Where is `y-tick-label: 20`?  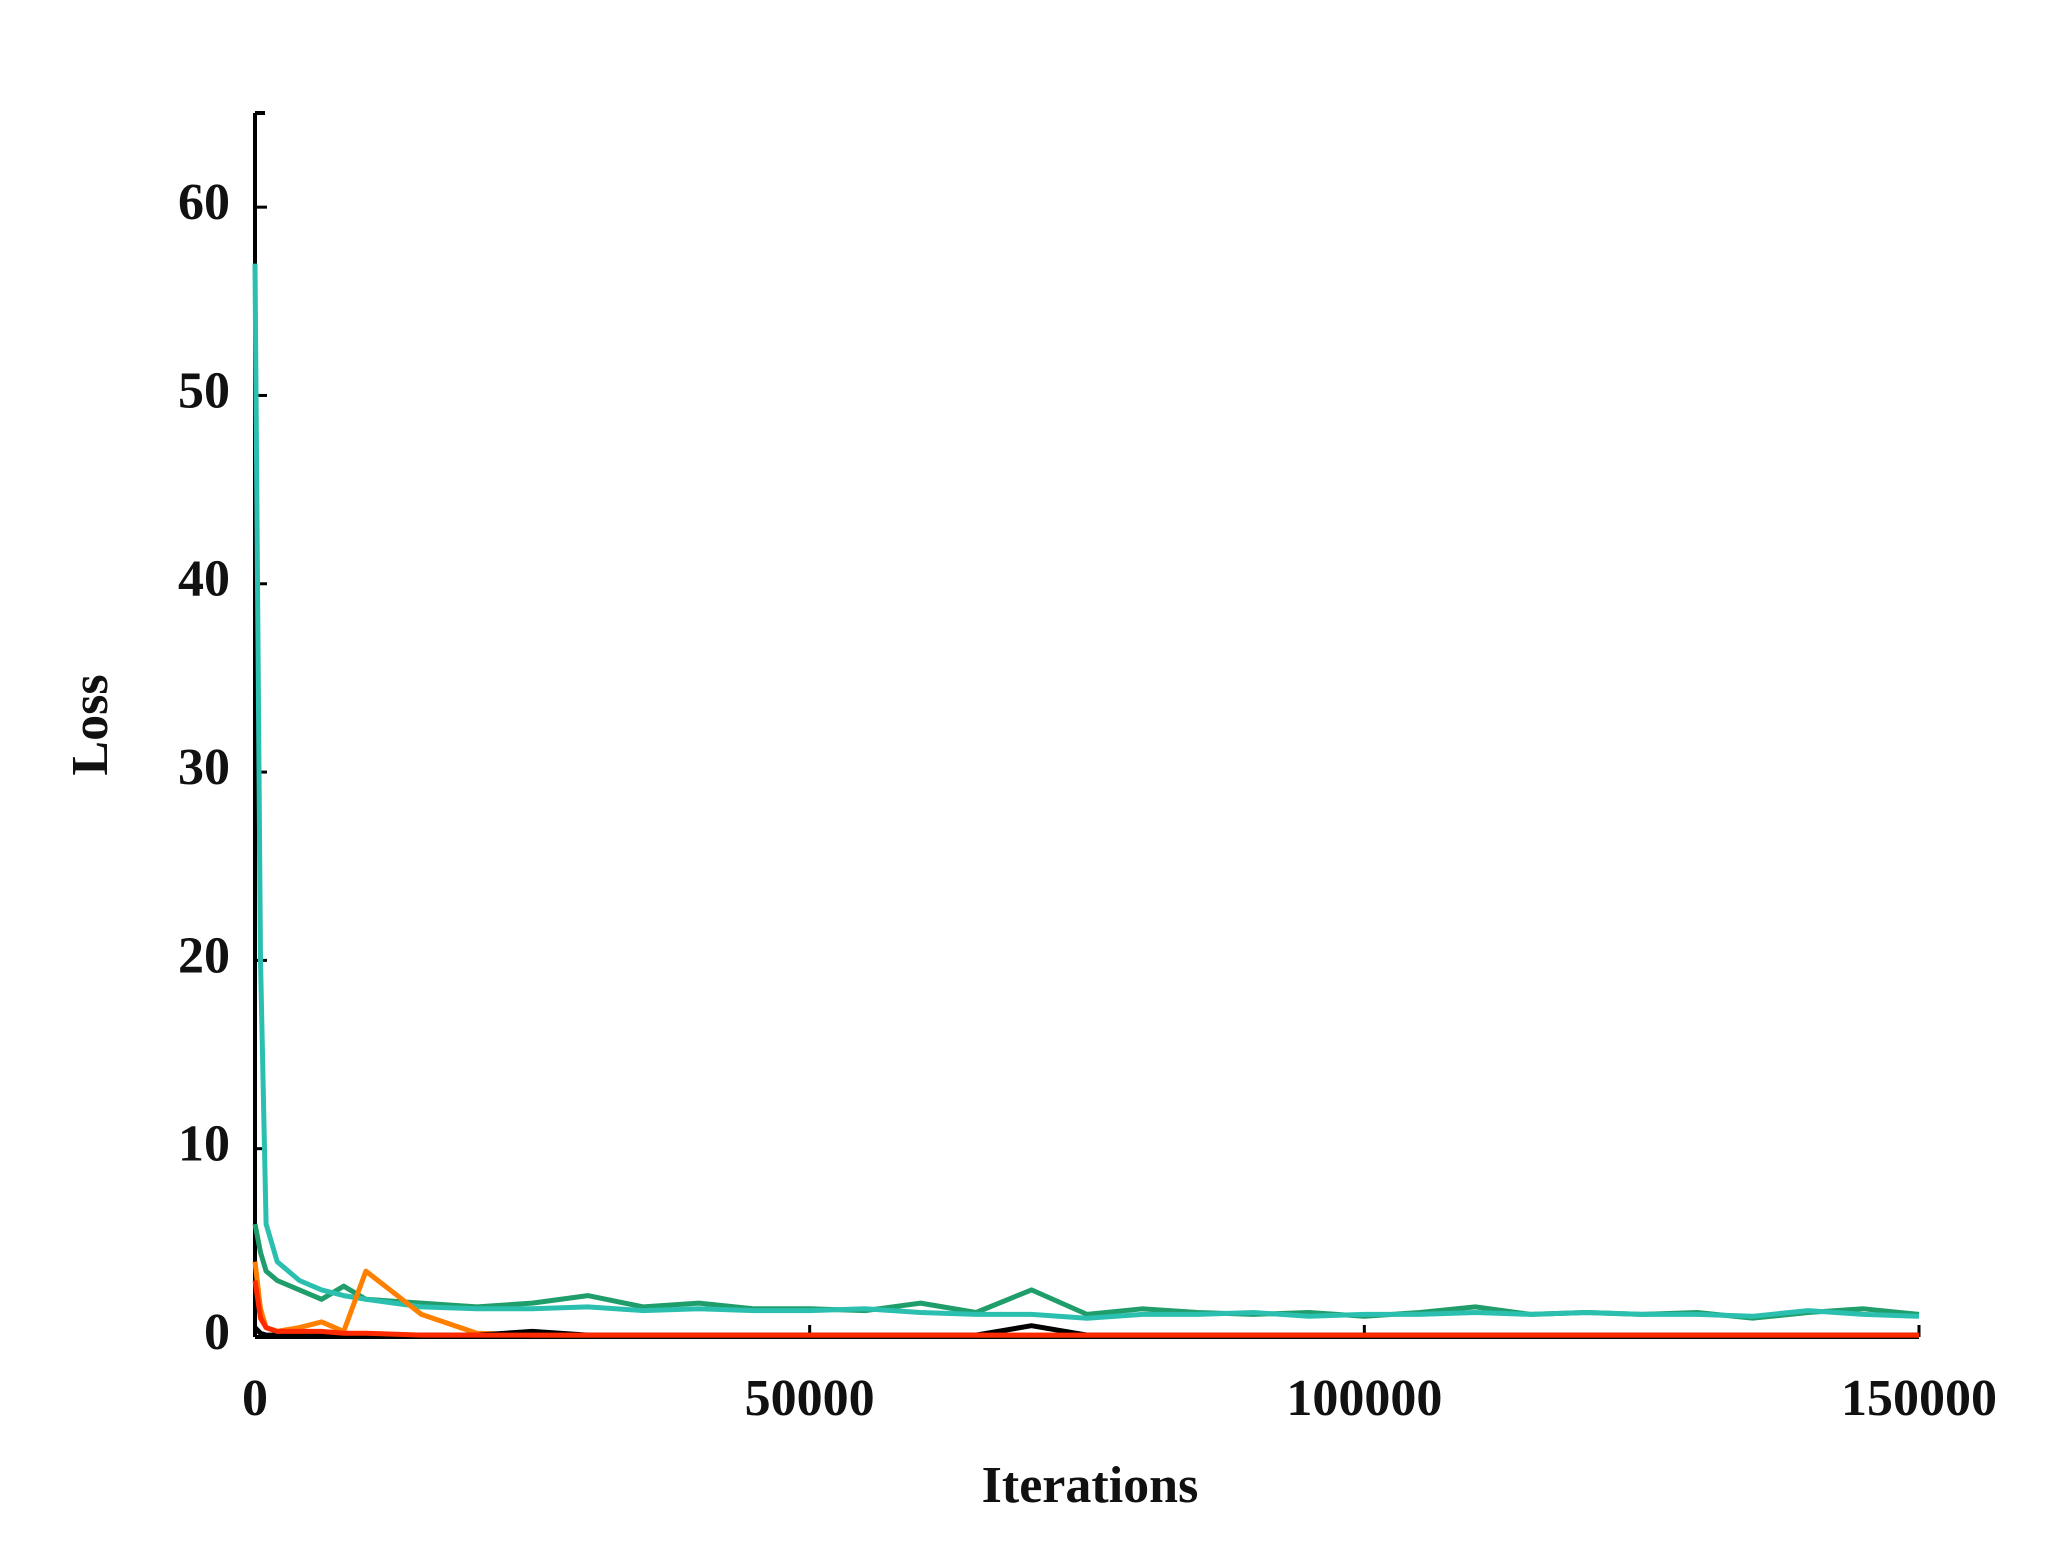 y-tick-label: 20 is located at coordinates (204, 955).